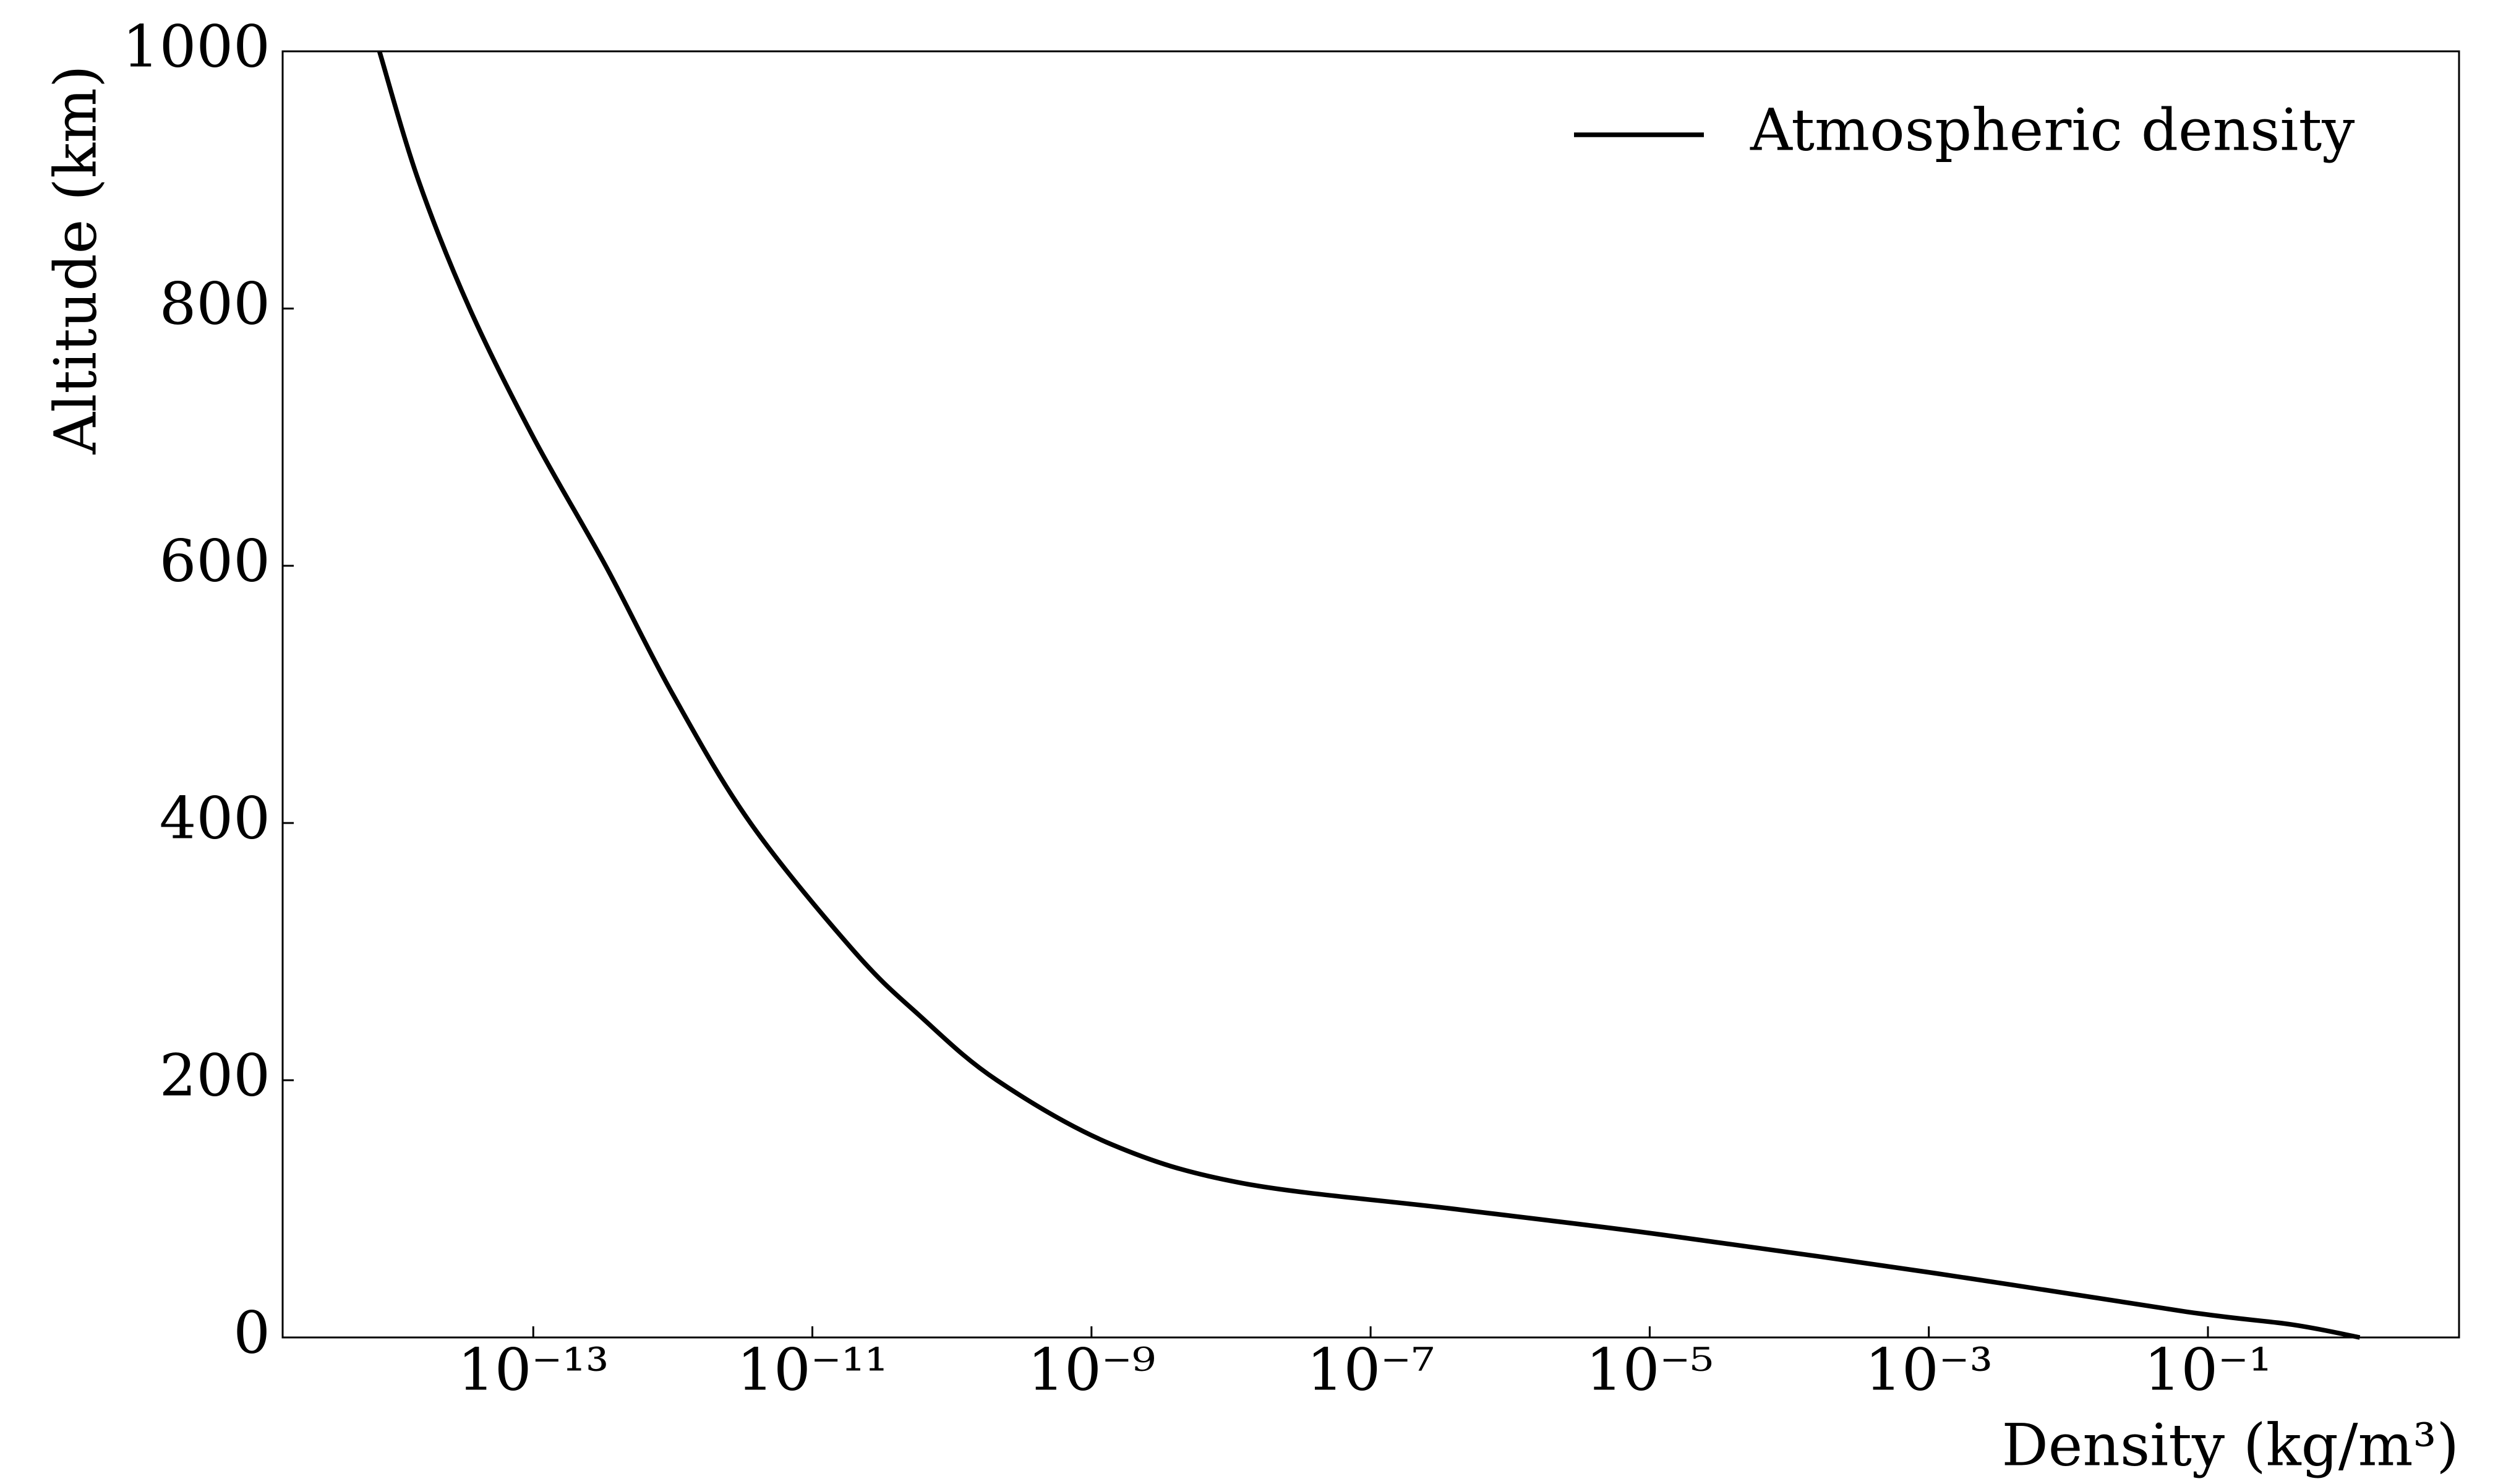  I want to click on y-tick-label: 800, so click(215, 304).